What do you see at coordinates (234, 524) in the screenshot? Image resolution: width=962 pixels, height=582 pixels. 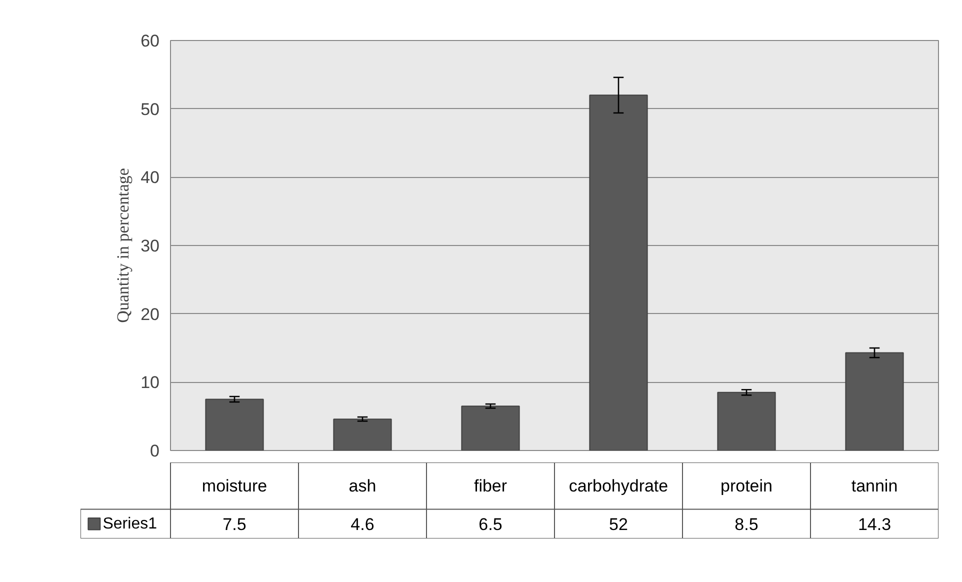 I see `data-label: 7.5` at bounding box center [234, 524].